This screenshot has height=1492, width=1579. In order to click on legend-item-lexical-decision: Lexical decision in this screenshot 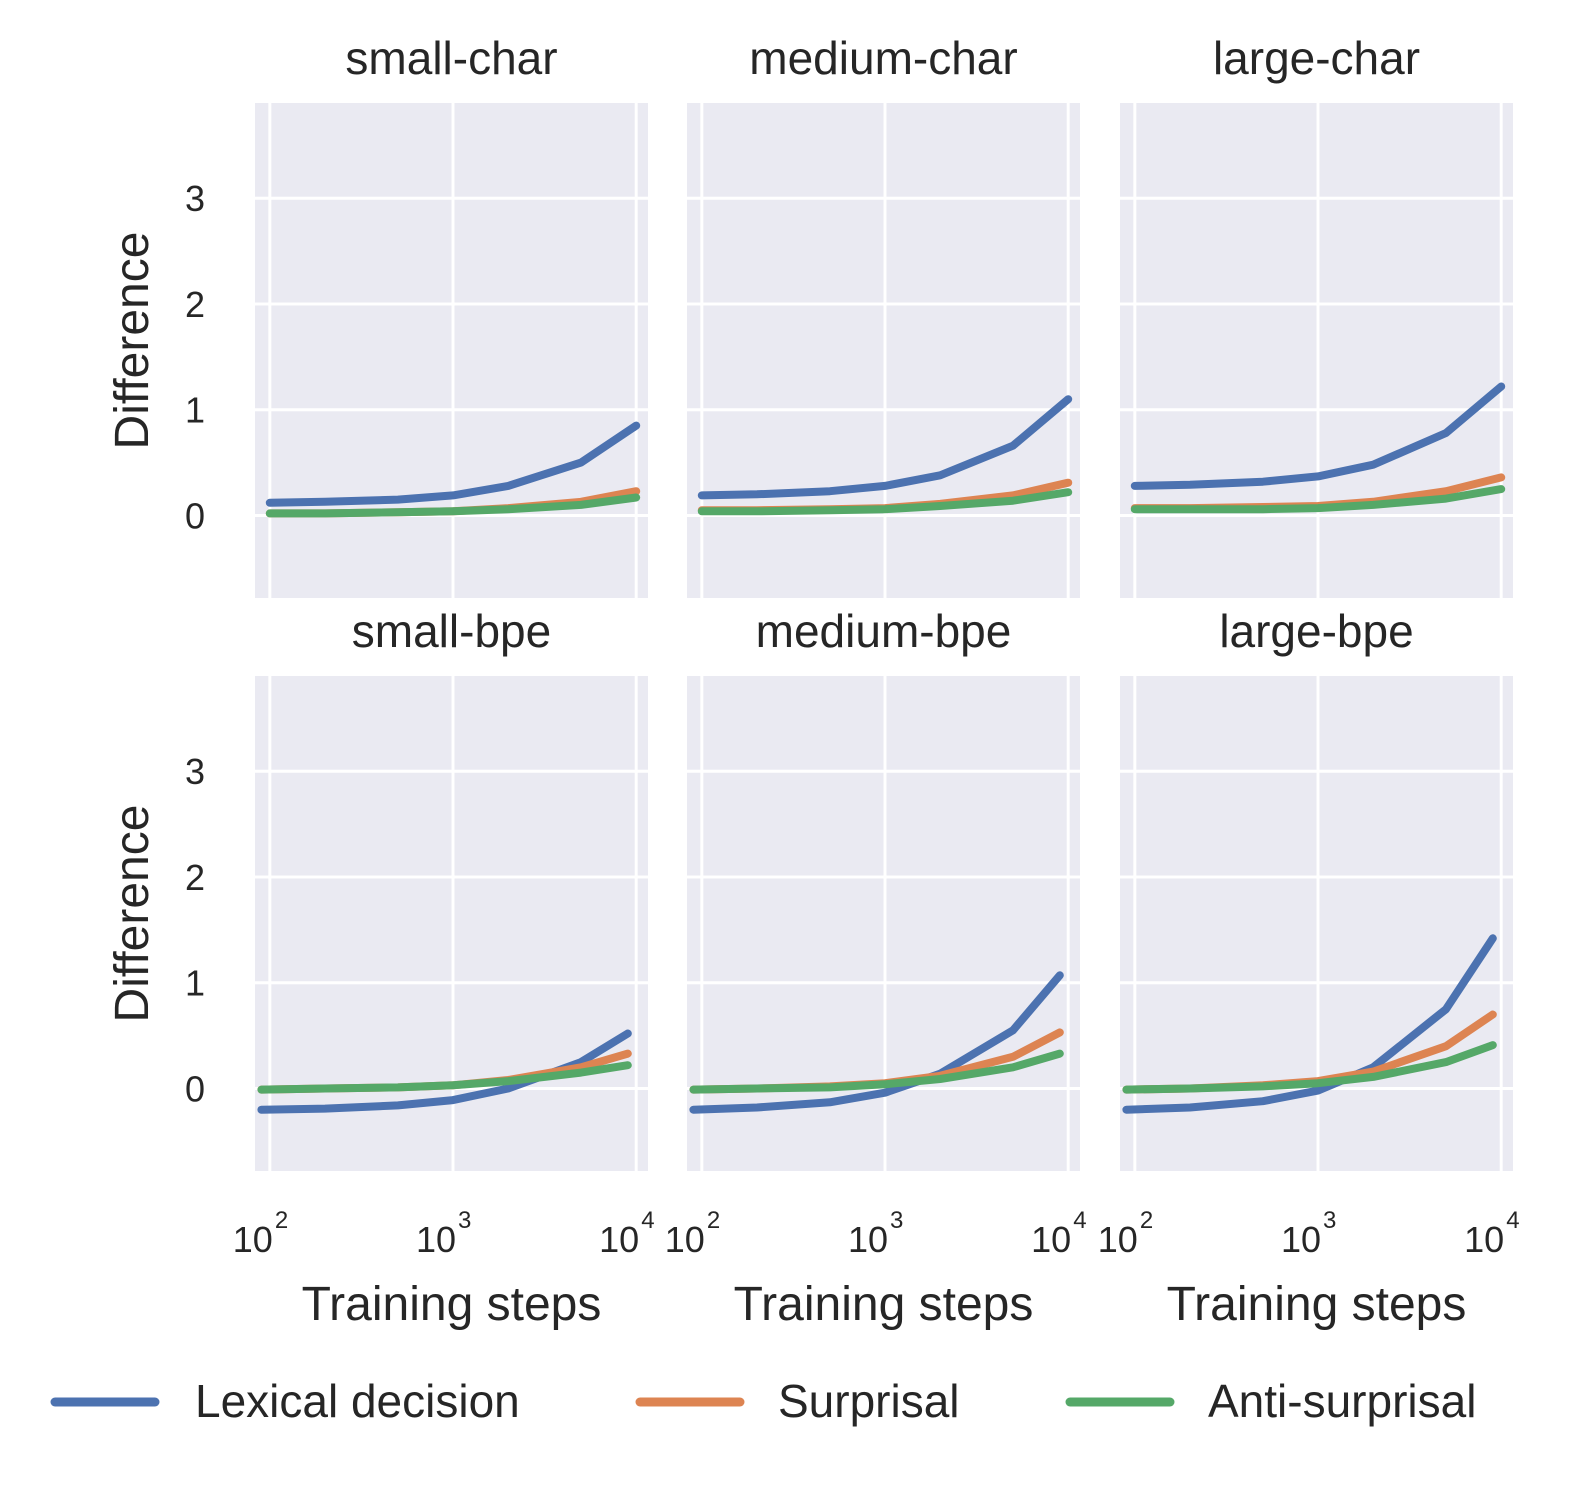, I will do `click(285, 1401)`.